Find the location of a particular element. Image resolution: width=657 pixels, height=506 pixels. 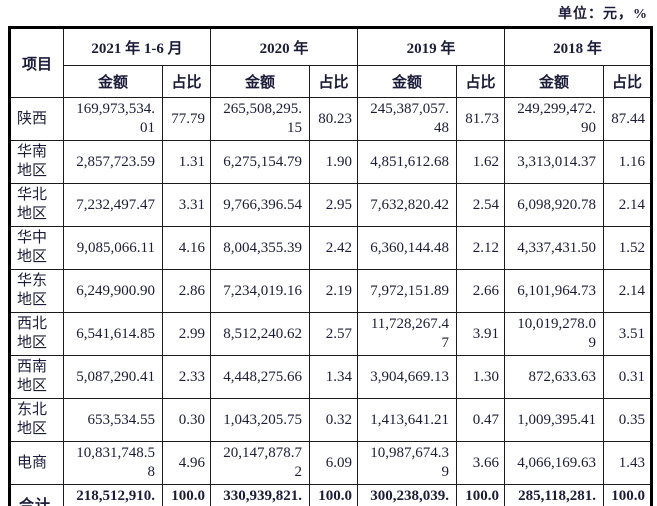

amount-cell: 1,043,205.75 is located at coordinates (260, 420).